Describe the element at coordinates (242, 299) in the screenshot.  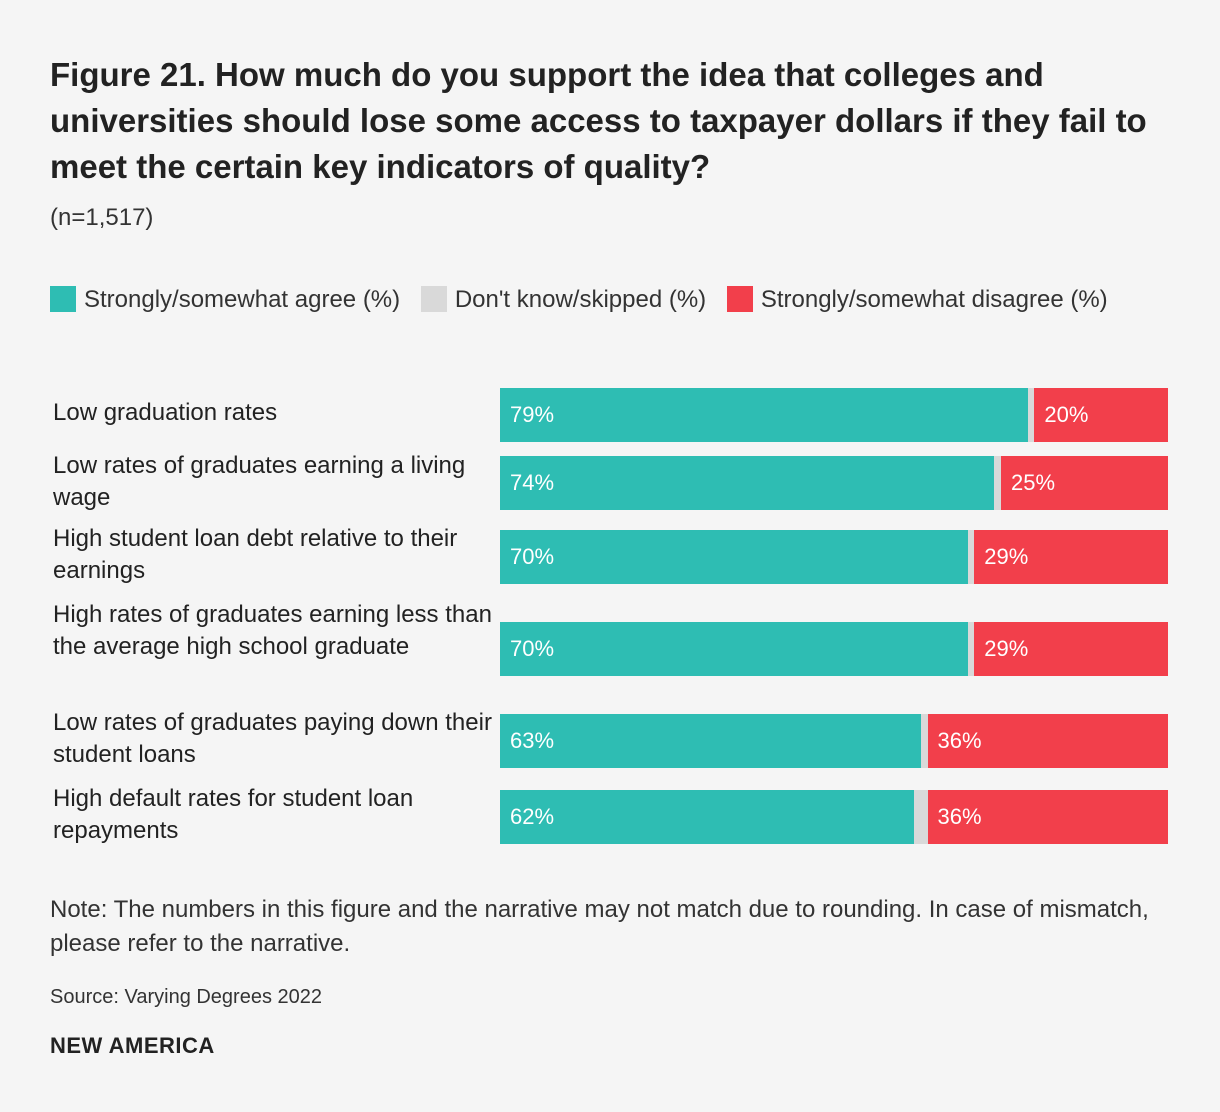
I see `legend-label-agree: Strongly/somewhat agree (%)` at that location.